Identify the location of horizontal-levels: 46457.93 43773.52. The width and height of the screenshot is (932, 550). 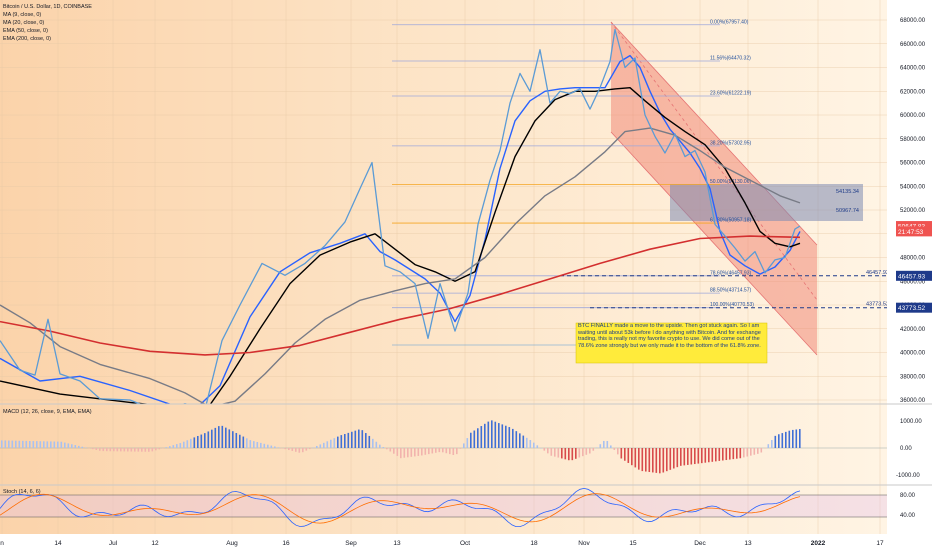
(723, 289).